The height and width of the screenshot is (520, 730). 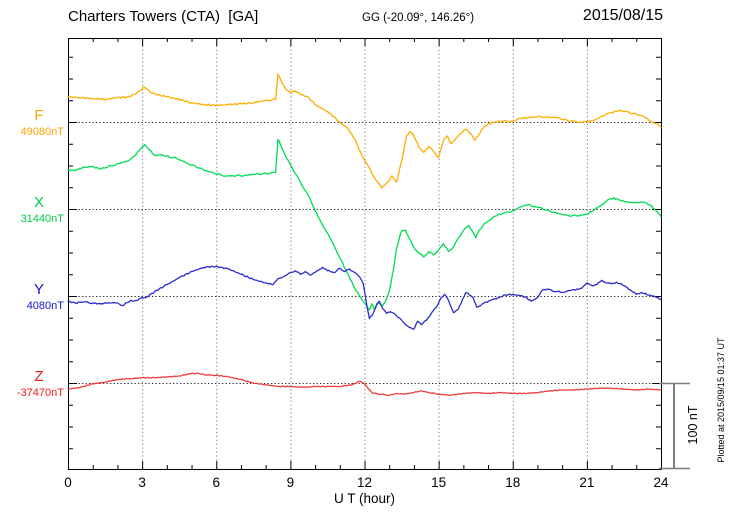 What do you see at coordinates (291, 482) in the screenshot?
I see `x-tick-label: 9` at bounding box center [291, 482].